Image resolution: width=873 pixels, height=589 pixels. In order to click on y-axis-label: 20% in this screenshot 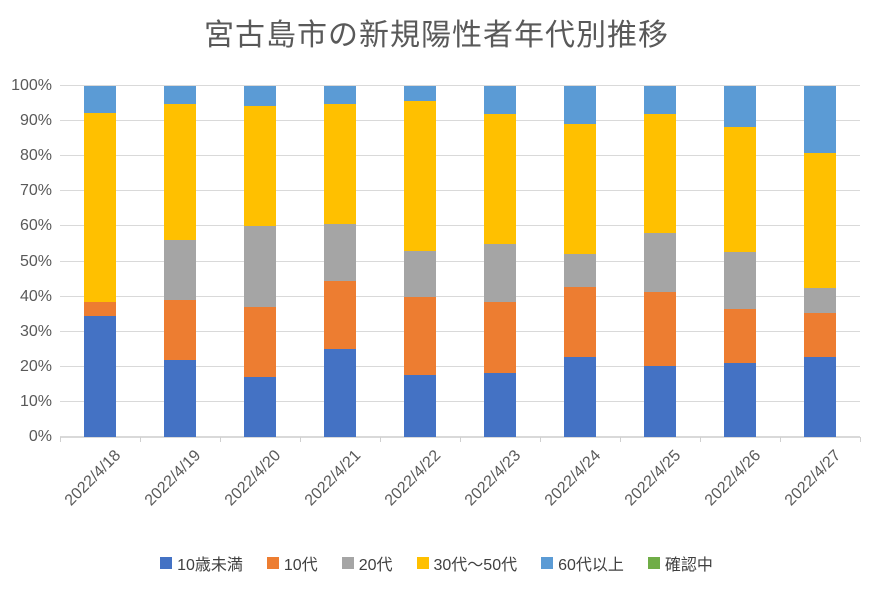, I will do `click(35, 366)`.